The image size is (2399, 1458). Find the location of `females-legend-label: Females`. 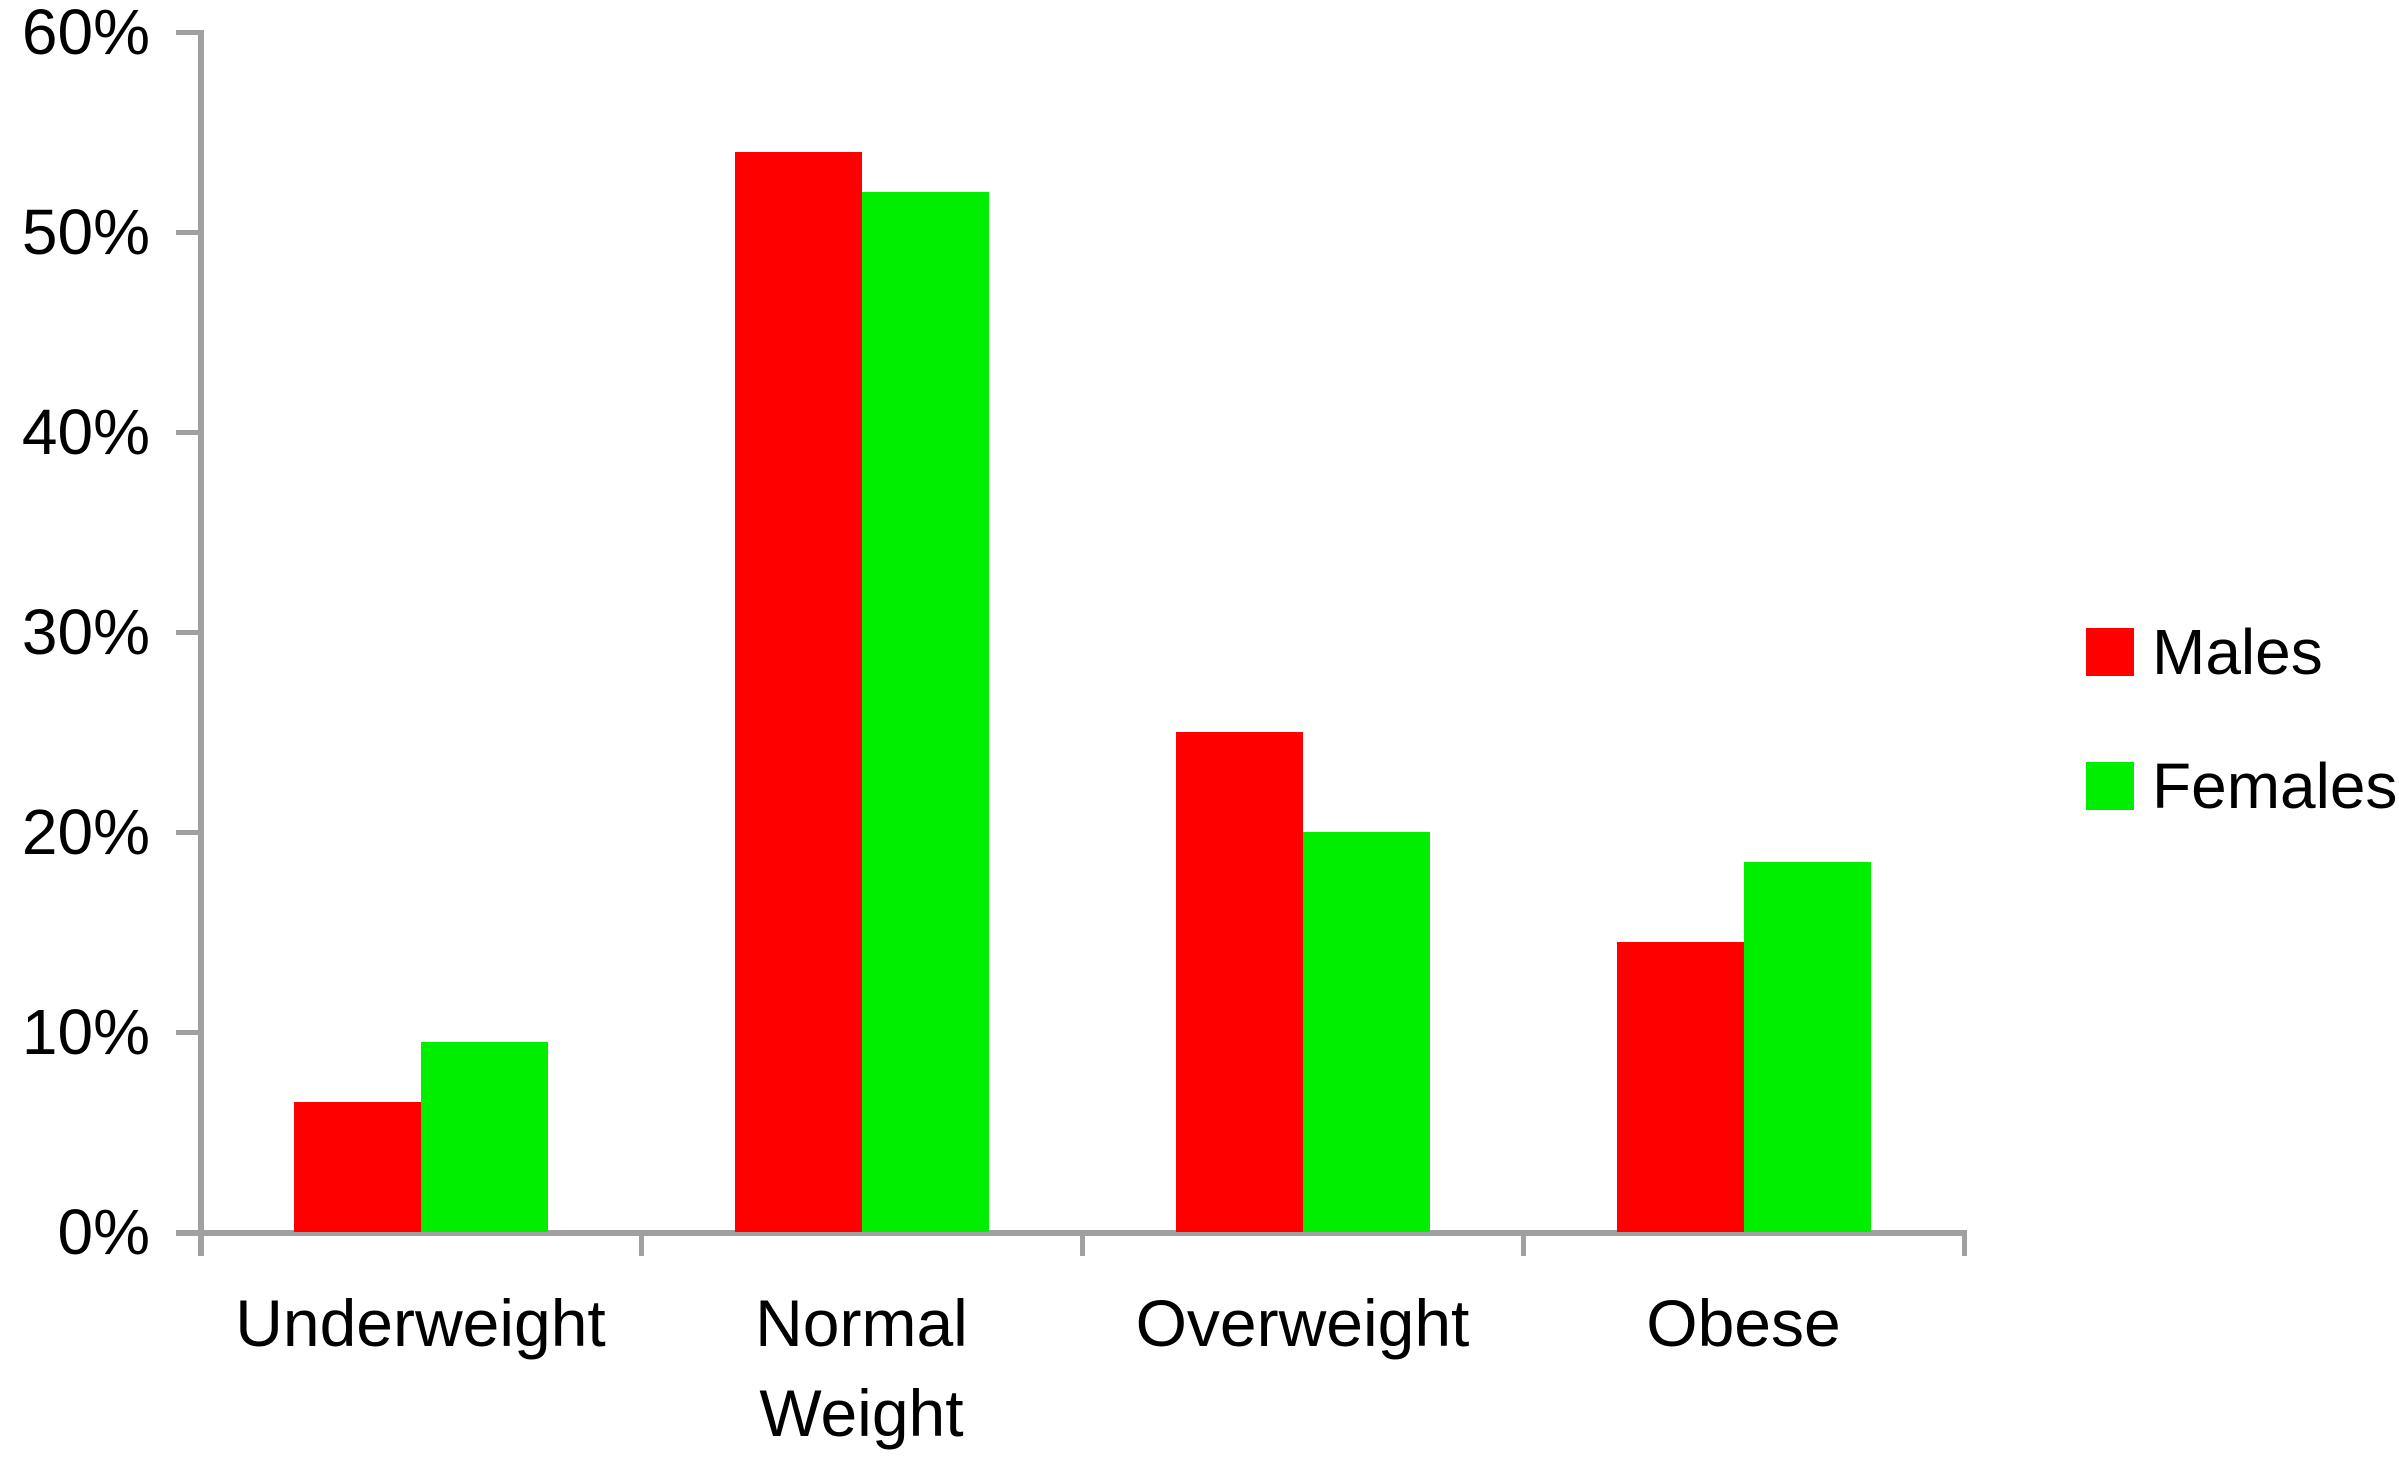

females-legend-label: Females is located at coordinates (2275, 786).